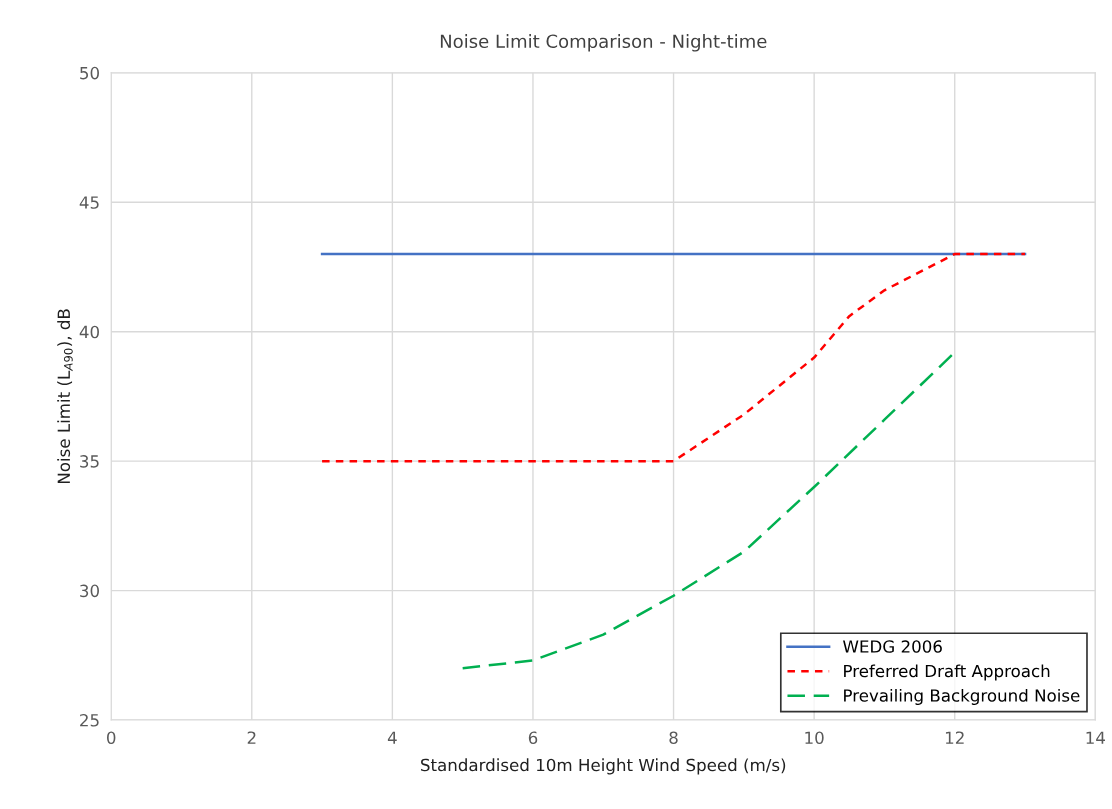 The width and height of the screenshot is (1112, 809). Describe the element at coordinates (814, 738) in the screenshot. I see `x-tick-label: 10` at that location.